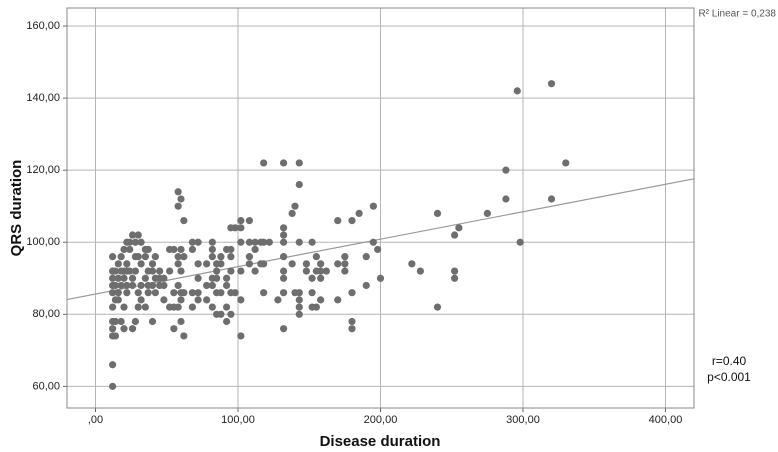 This screenshot has height=452, width=778. Describe the element at coordinates (737, 14) in the screenshot. I see `r-squared-label: R² Linear = 0,238` at that location.